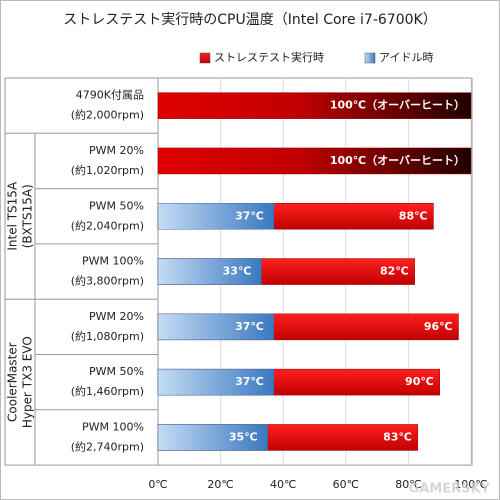 This screenshot has height=500, width=500. Describe the element at coordinates (220, 484) in the screenshot. I see `x-tick-label: 20℃` at that location.